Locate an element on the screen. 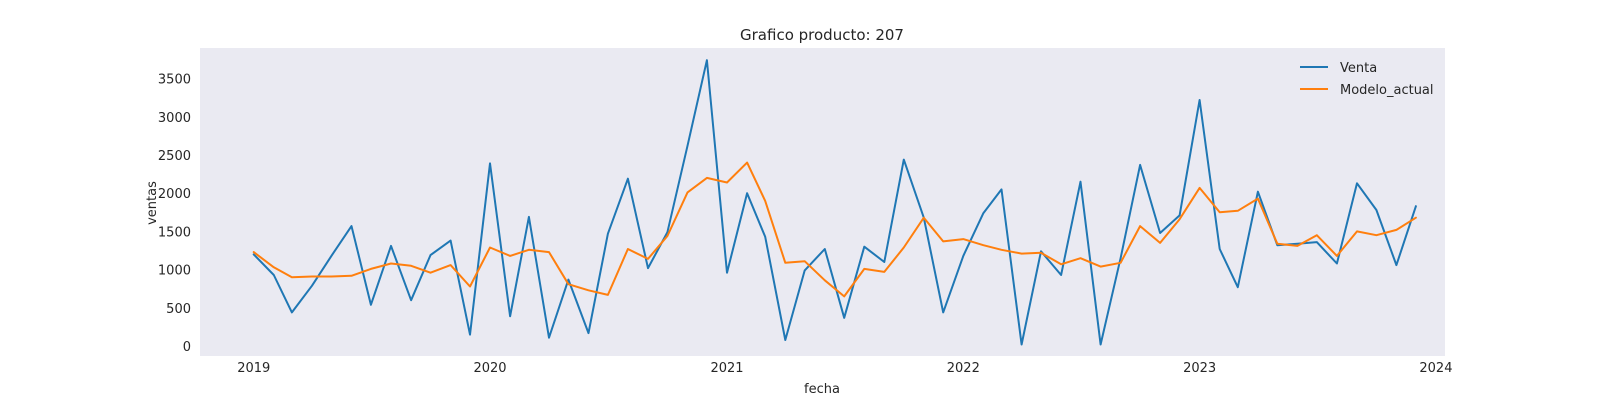 Image resolution: width=1600 pixels, height=404 pixels. y-tick-label: 2500 is located at coordinates (174, 156).